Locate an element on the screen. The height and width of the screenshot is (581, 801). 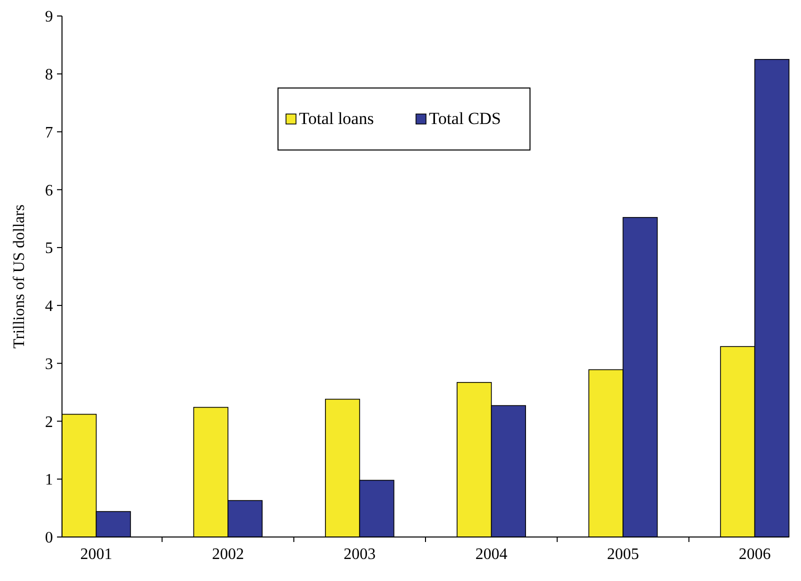
y-tick-label: 1 is located at coordinates (49, 480).